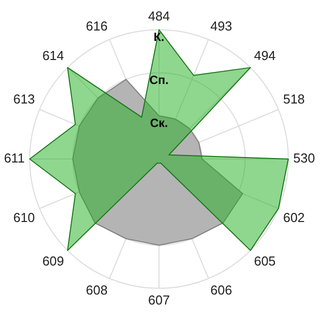 Image resolution: width=320 pixels, height=320 pixels. I want to click on y-tick-label: Сп., so click(159, 80).